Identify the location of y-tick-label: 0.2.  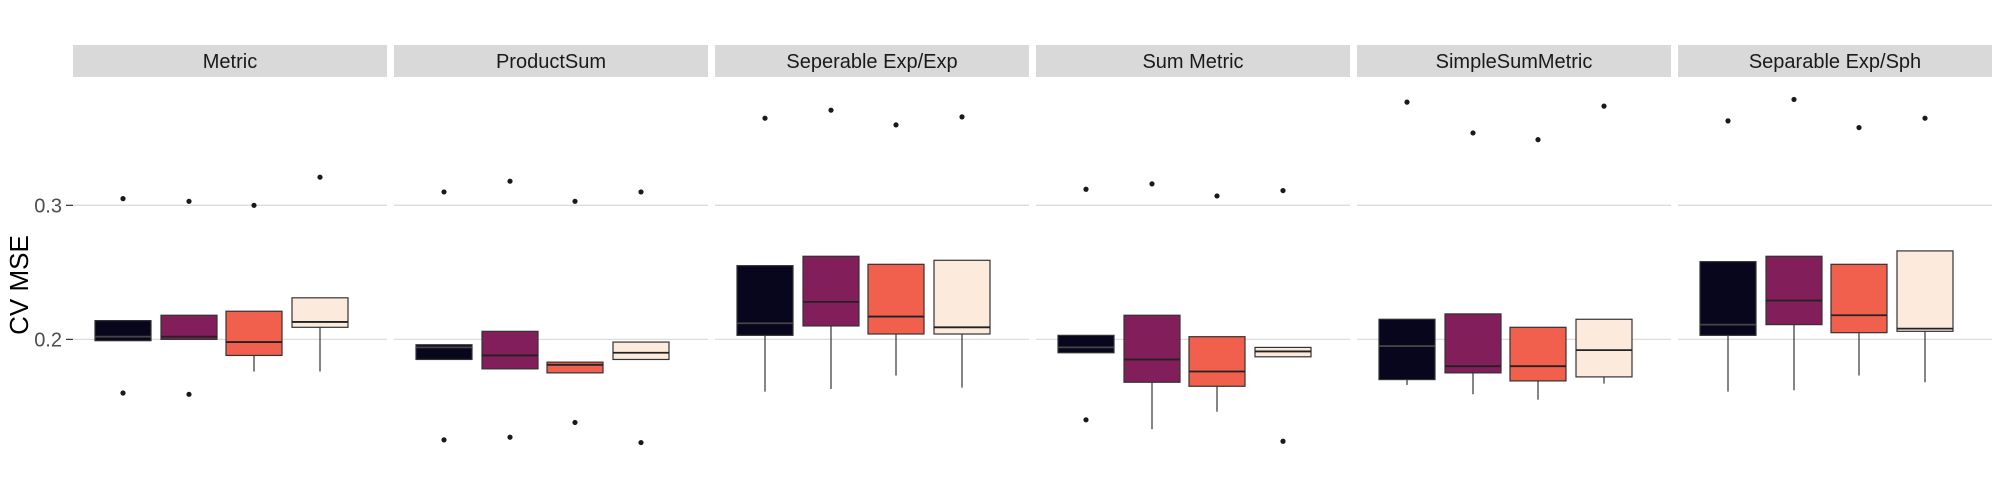
(48, 340).